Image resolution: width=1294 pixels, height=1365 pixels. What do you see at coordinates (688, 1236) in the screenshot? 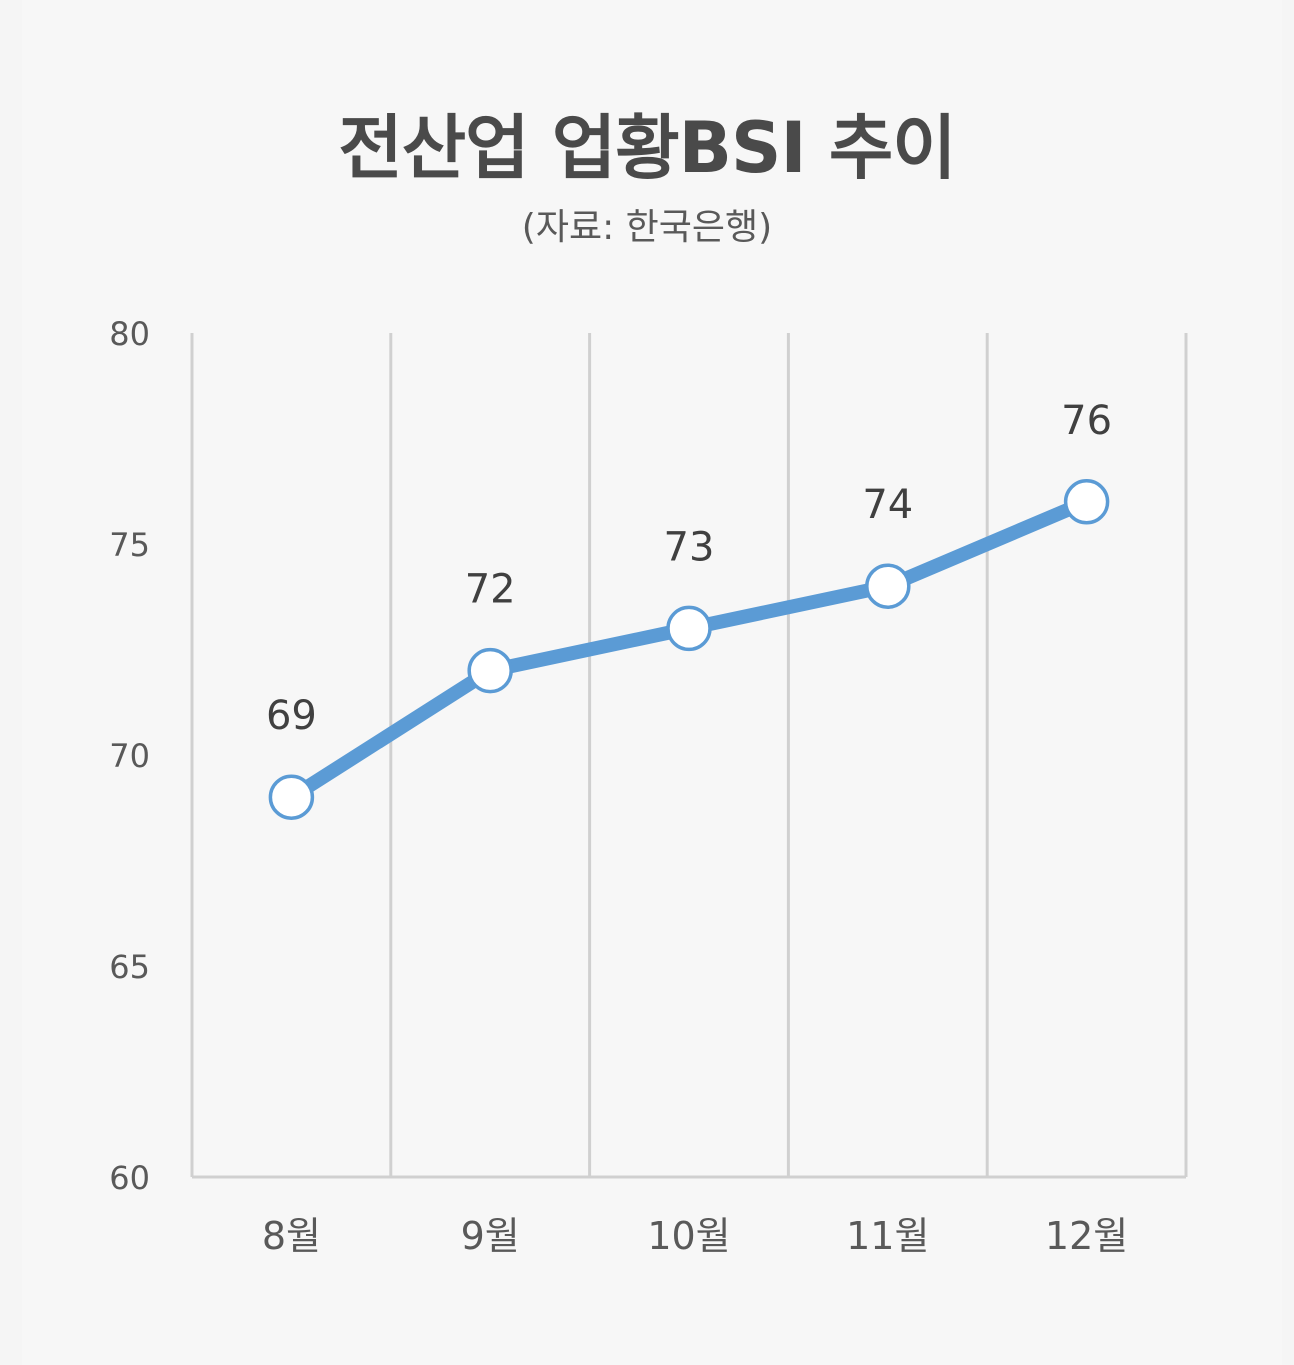
I see `x-tick-label: 10월` at bounding box center [688, 1236].